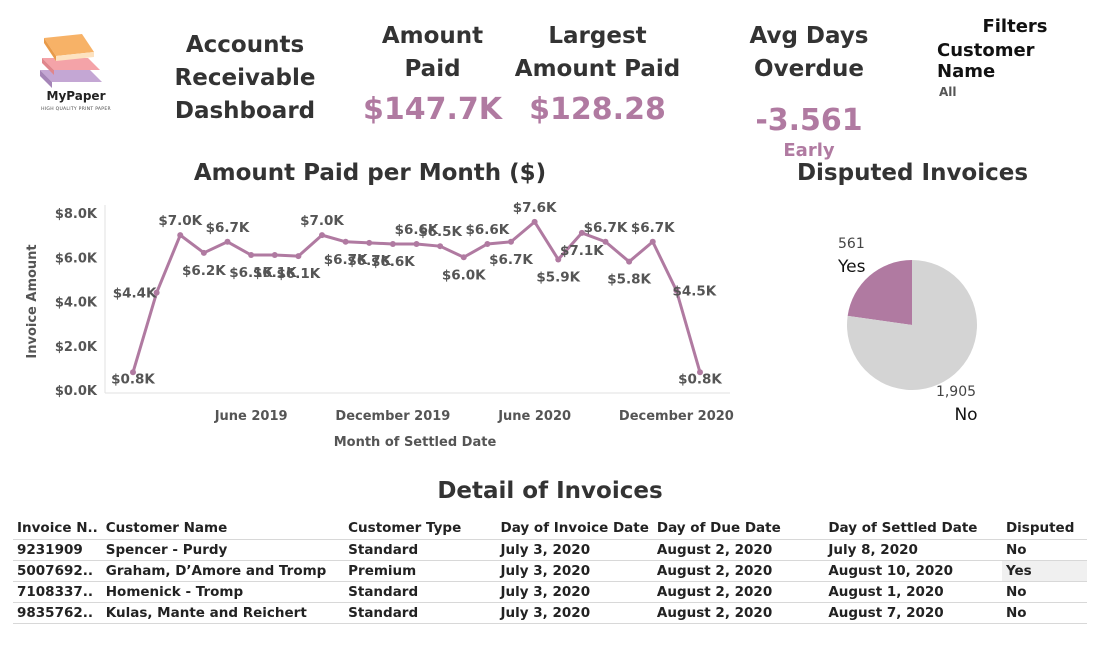 This screenshot has width=1100, height=650. Describe the element at coordinates (809, 90) in the screenshot. I see `kpi-avg-days-overdue: Avg Days Overdue -3.561 Early` at that location.